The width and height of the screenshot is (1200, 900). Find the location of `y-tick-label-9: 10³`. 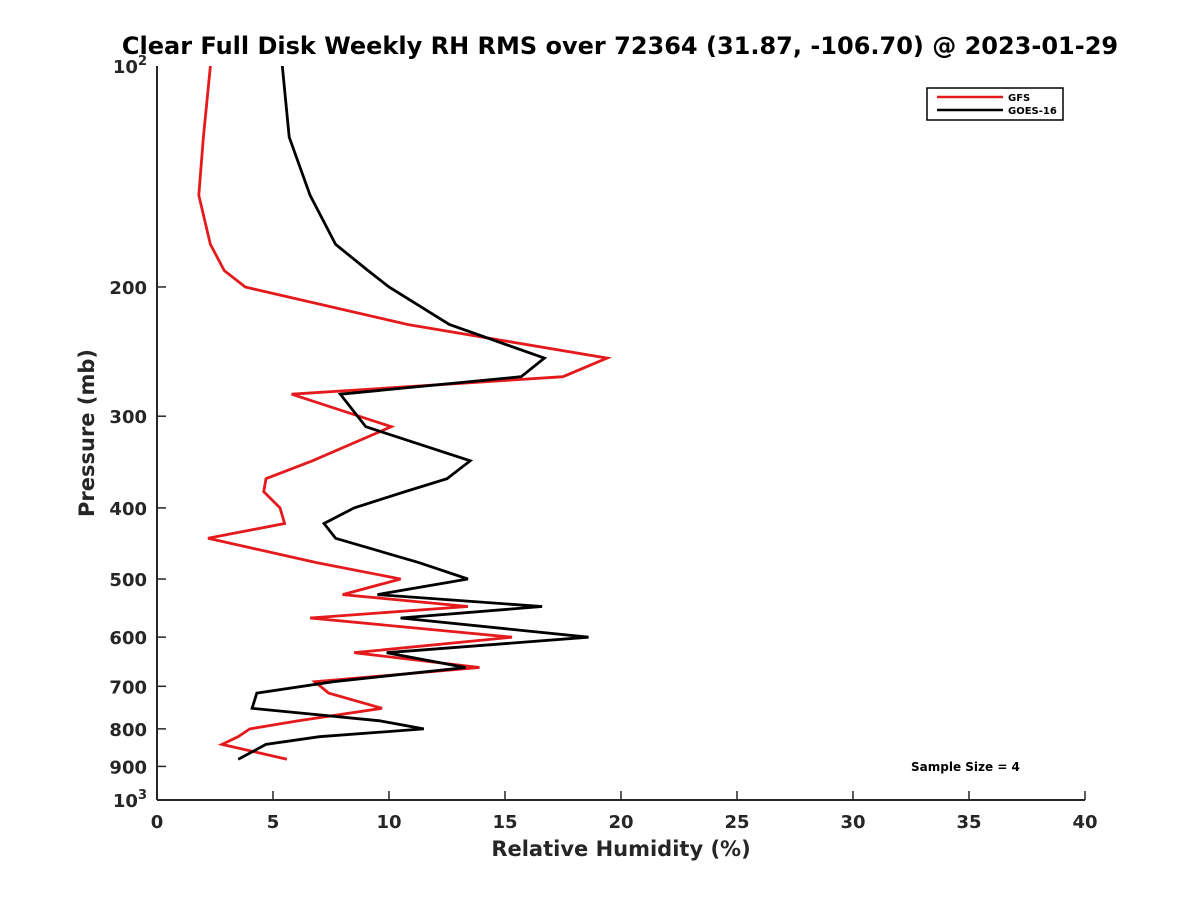

y-tick-label-9: 10³ is located at coordinates (130, 800).